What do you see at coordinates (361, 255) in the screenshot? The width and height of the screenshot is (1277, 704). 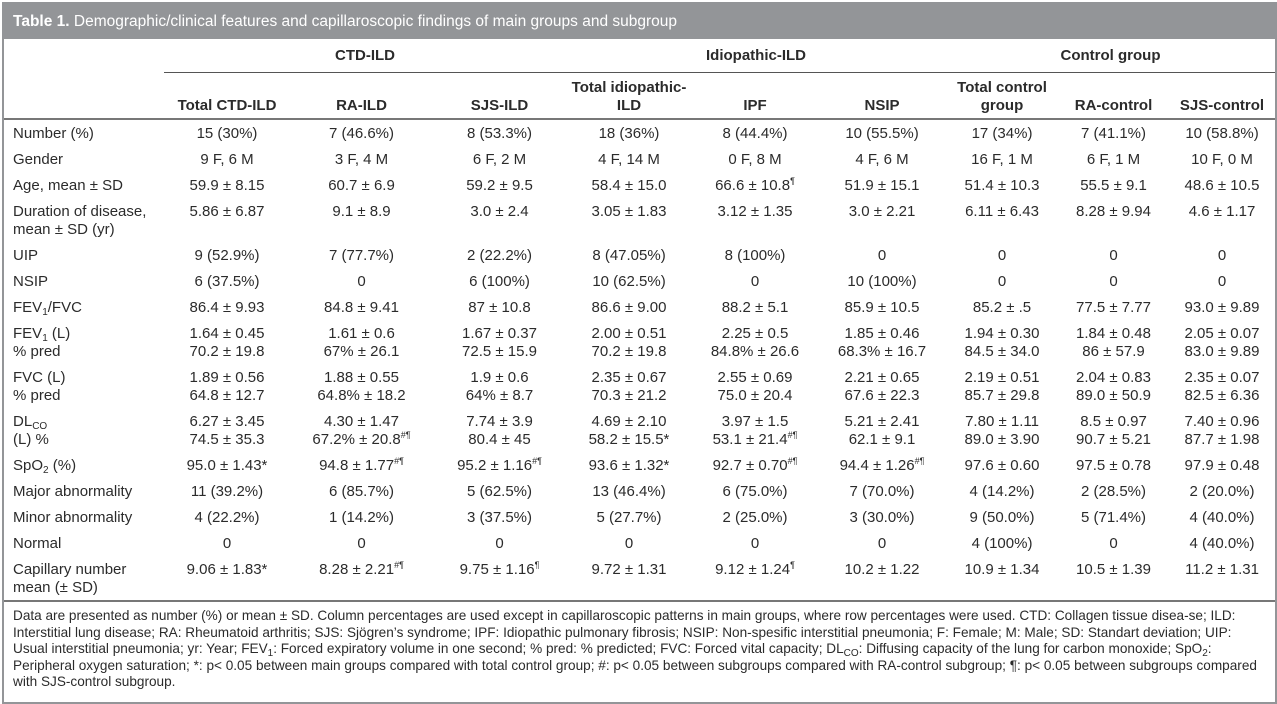 I see `table-cell: 7 (77.7%)` at bounding box center [361, 255].